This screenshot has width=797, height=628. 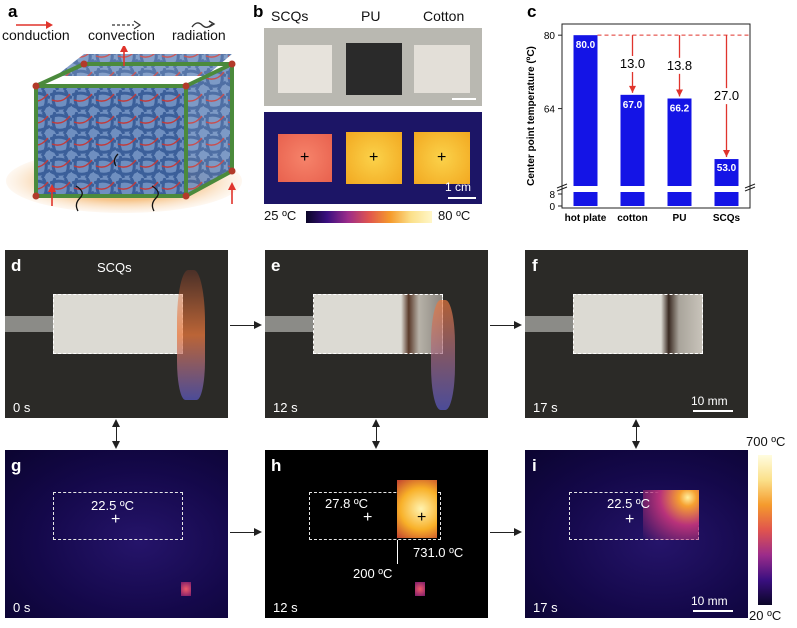 What do you see at coordinates (22, 407) in the screenshot?
I see `panel-d-time: 0 s` at bounding box center [22, 407].